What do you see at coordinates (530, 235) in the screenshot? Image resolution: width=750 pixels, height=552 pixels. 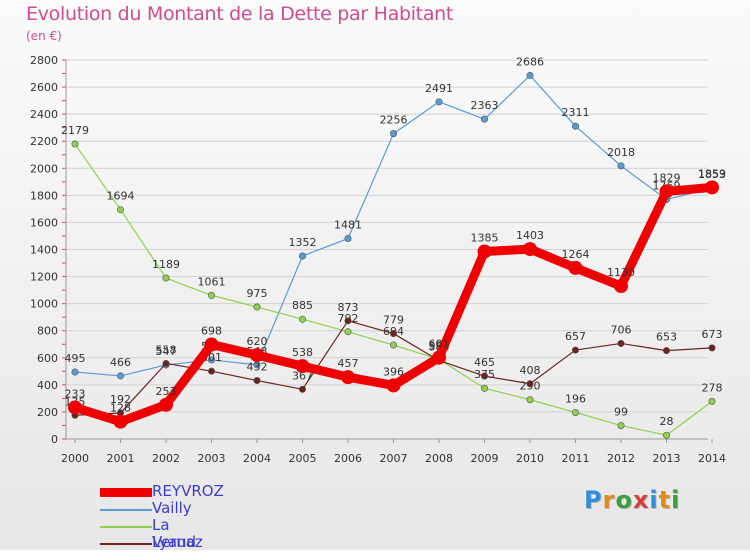 I see `data-label: 1403` at bounding box center [530, 235].